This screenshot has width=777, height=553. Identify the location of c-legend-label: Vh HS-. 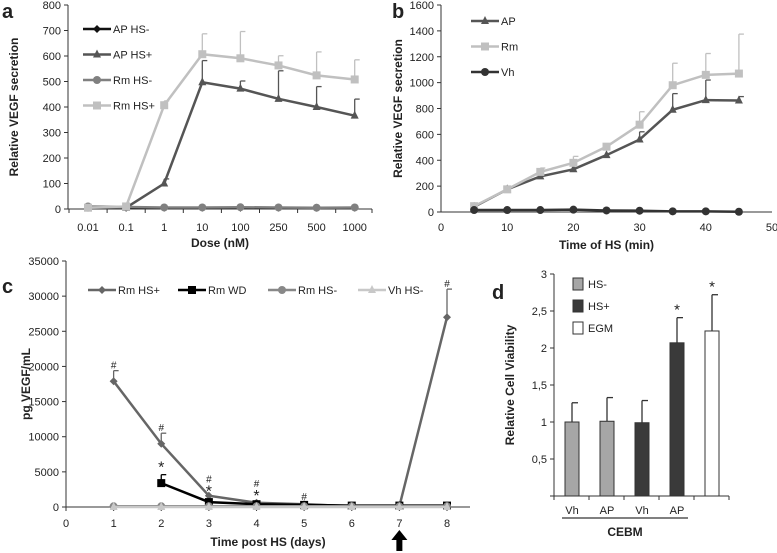
(406, 291).